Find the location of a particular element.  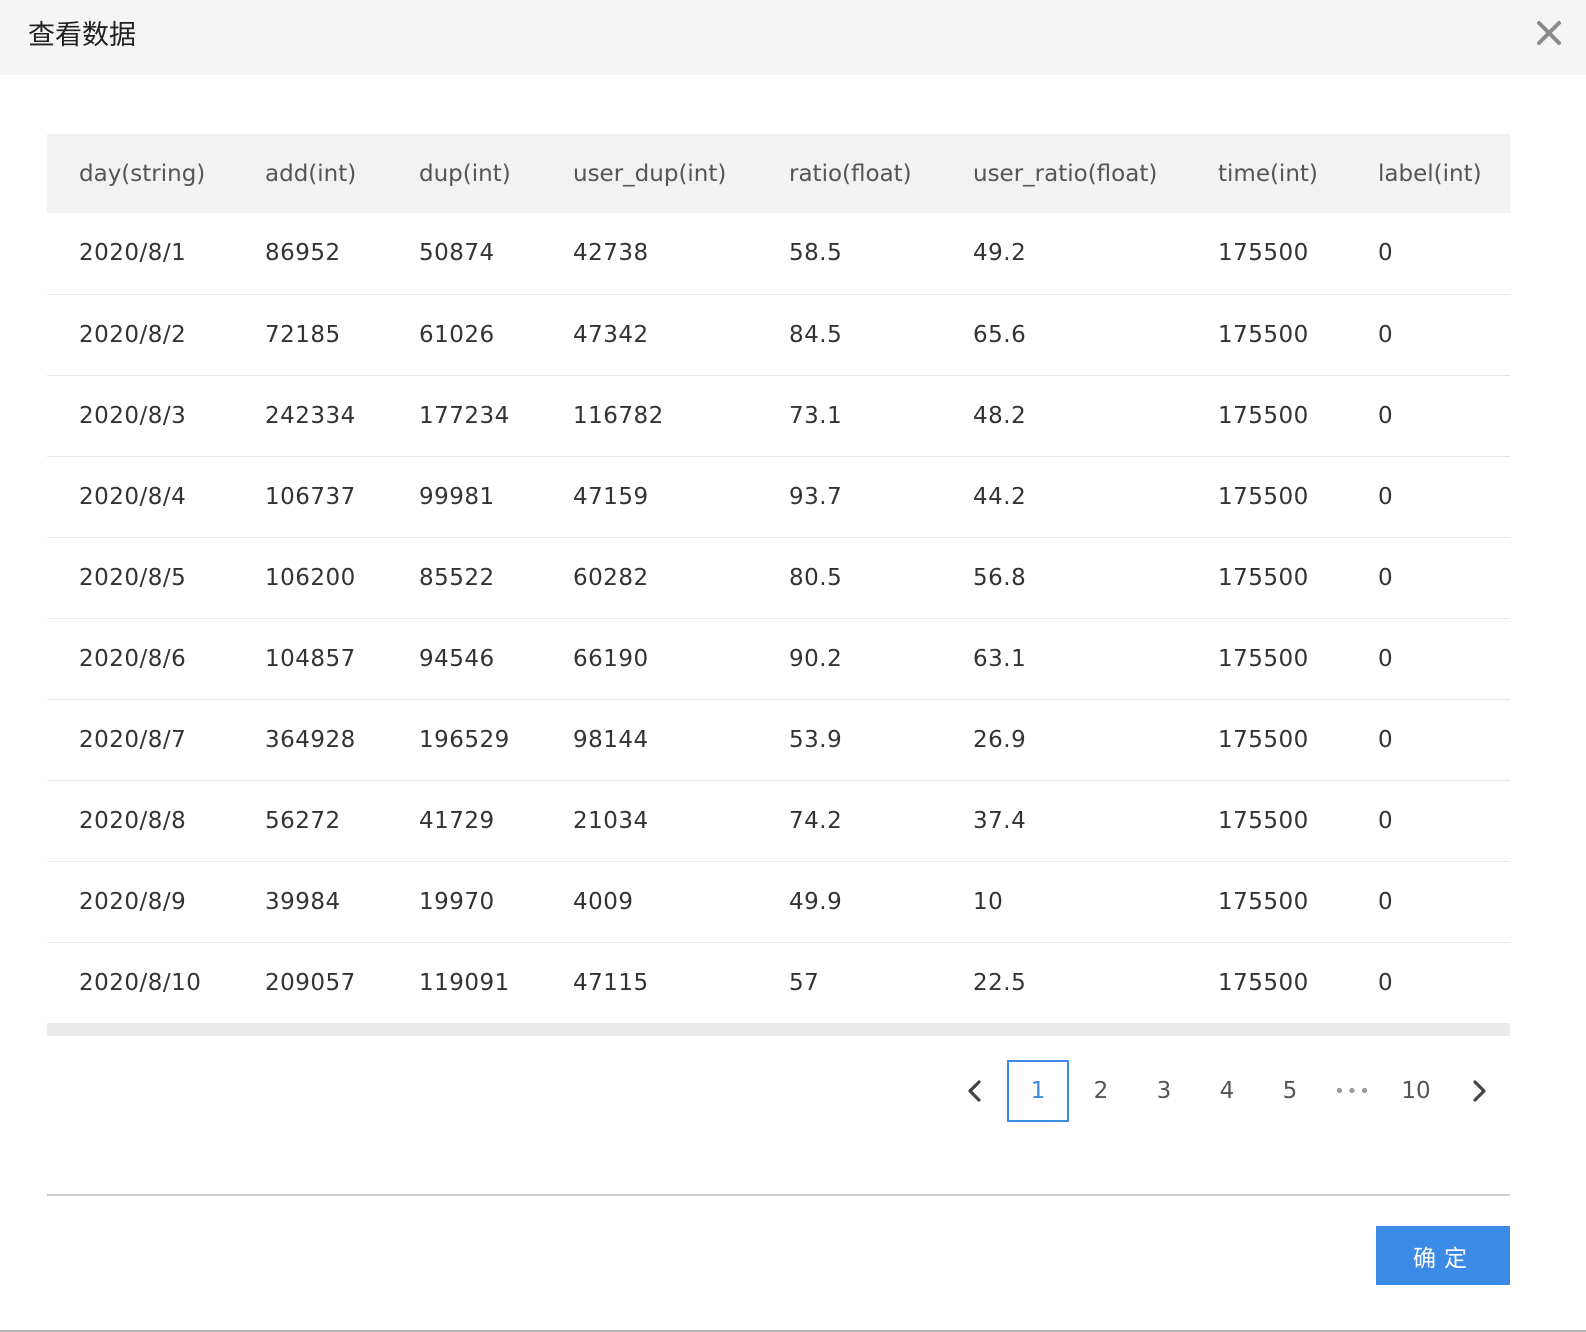

table-cell: 50874 is located at coordinates (457, 253).